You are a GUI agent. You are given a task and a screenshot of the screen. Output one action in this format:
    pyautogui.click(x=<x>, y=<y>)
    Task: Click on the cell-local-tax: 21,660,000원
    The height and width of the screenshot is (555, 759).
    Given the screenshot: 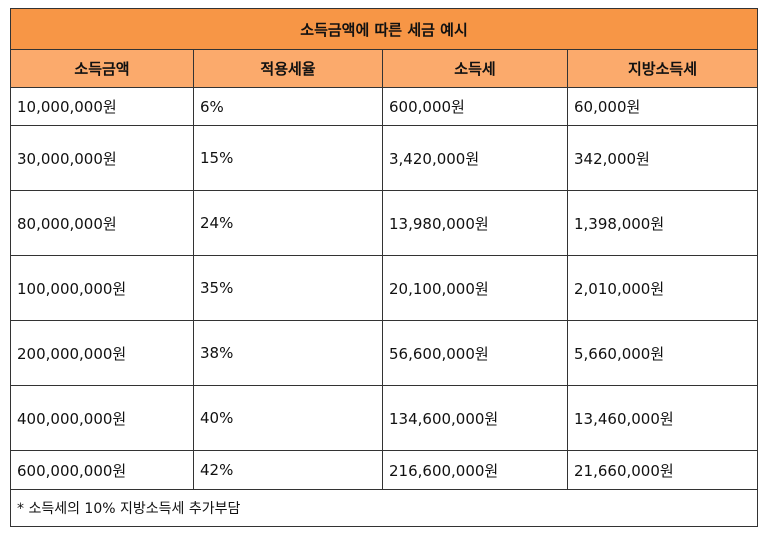 What is the action you would take?
    pyautogui.click(x=662, y=470)
    